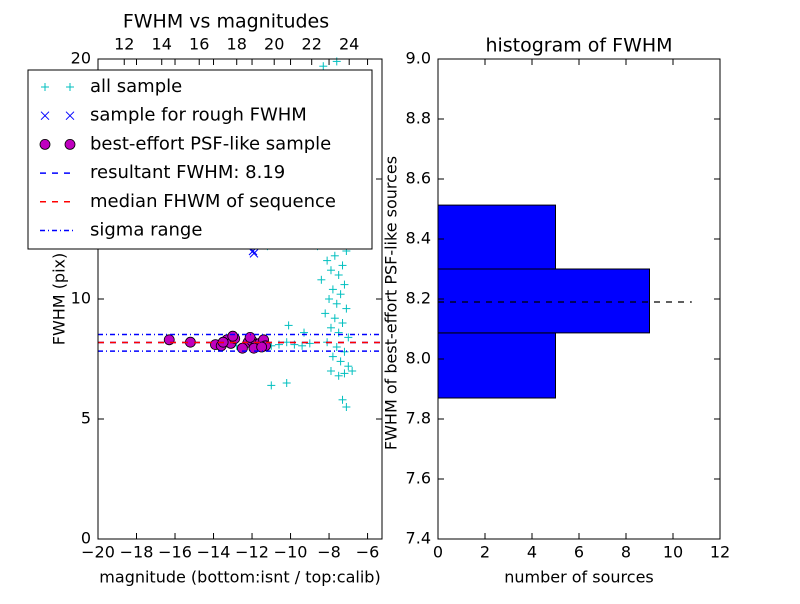  Describe the element at coordinates (391, 303) in the screenshot. I see `y-axis-label: FWHM of best-effort PSF-like sources` at that location.